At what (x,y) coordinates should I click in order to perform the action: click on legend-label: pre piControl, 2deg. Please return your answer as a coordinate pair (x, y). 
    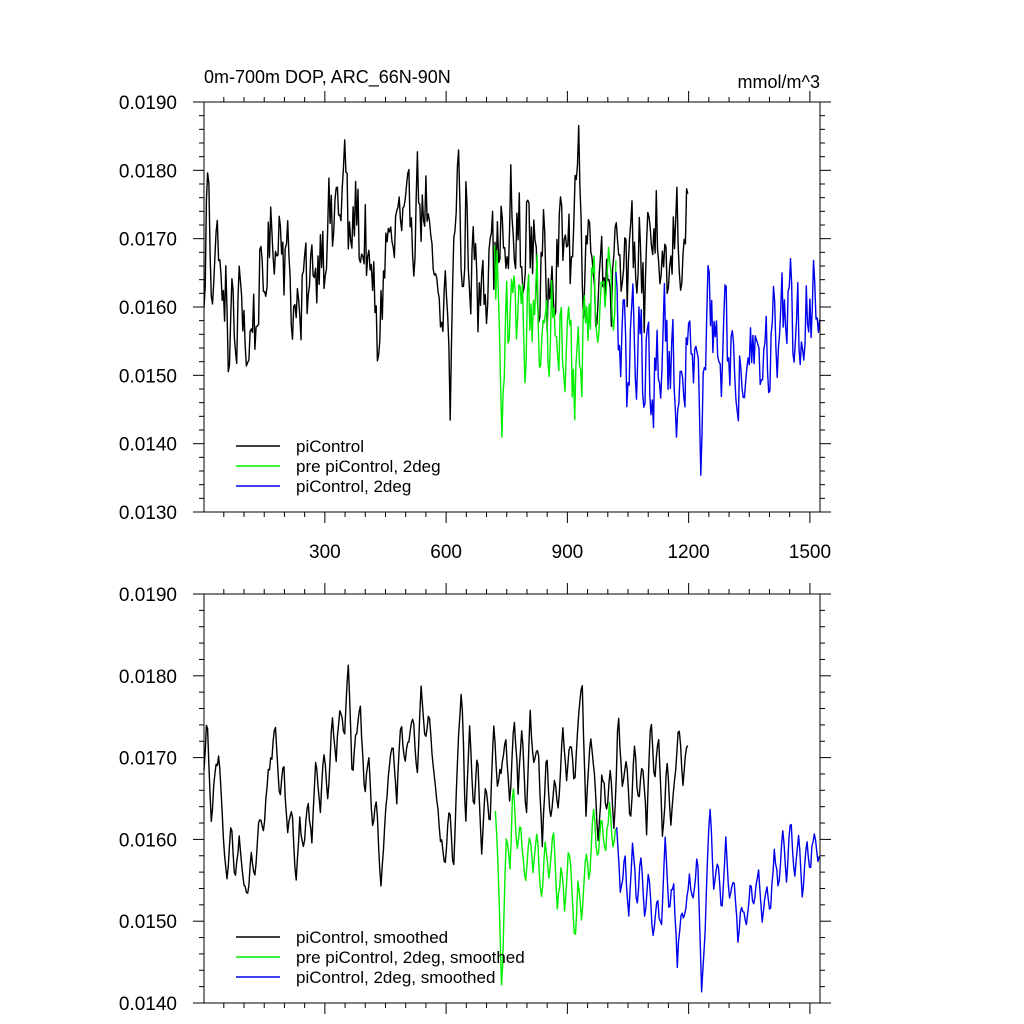
    Looking at the image, I should click on (368, 466).